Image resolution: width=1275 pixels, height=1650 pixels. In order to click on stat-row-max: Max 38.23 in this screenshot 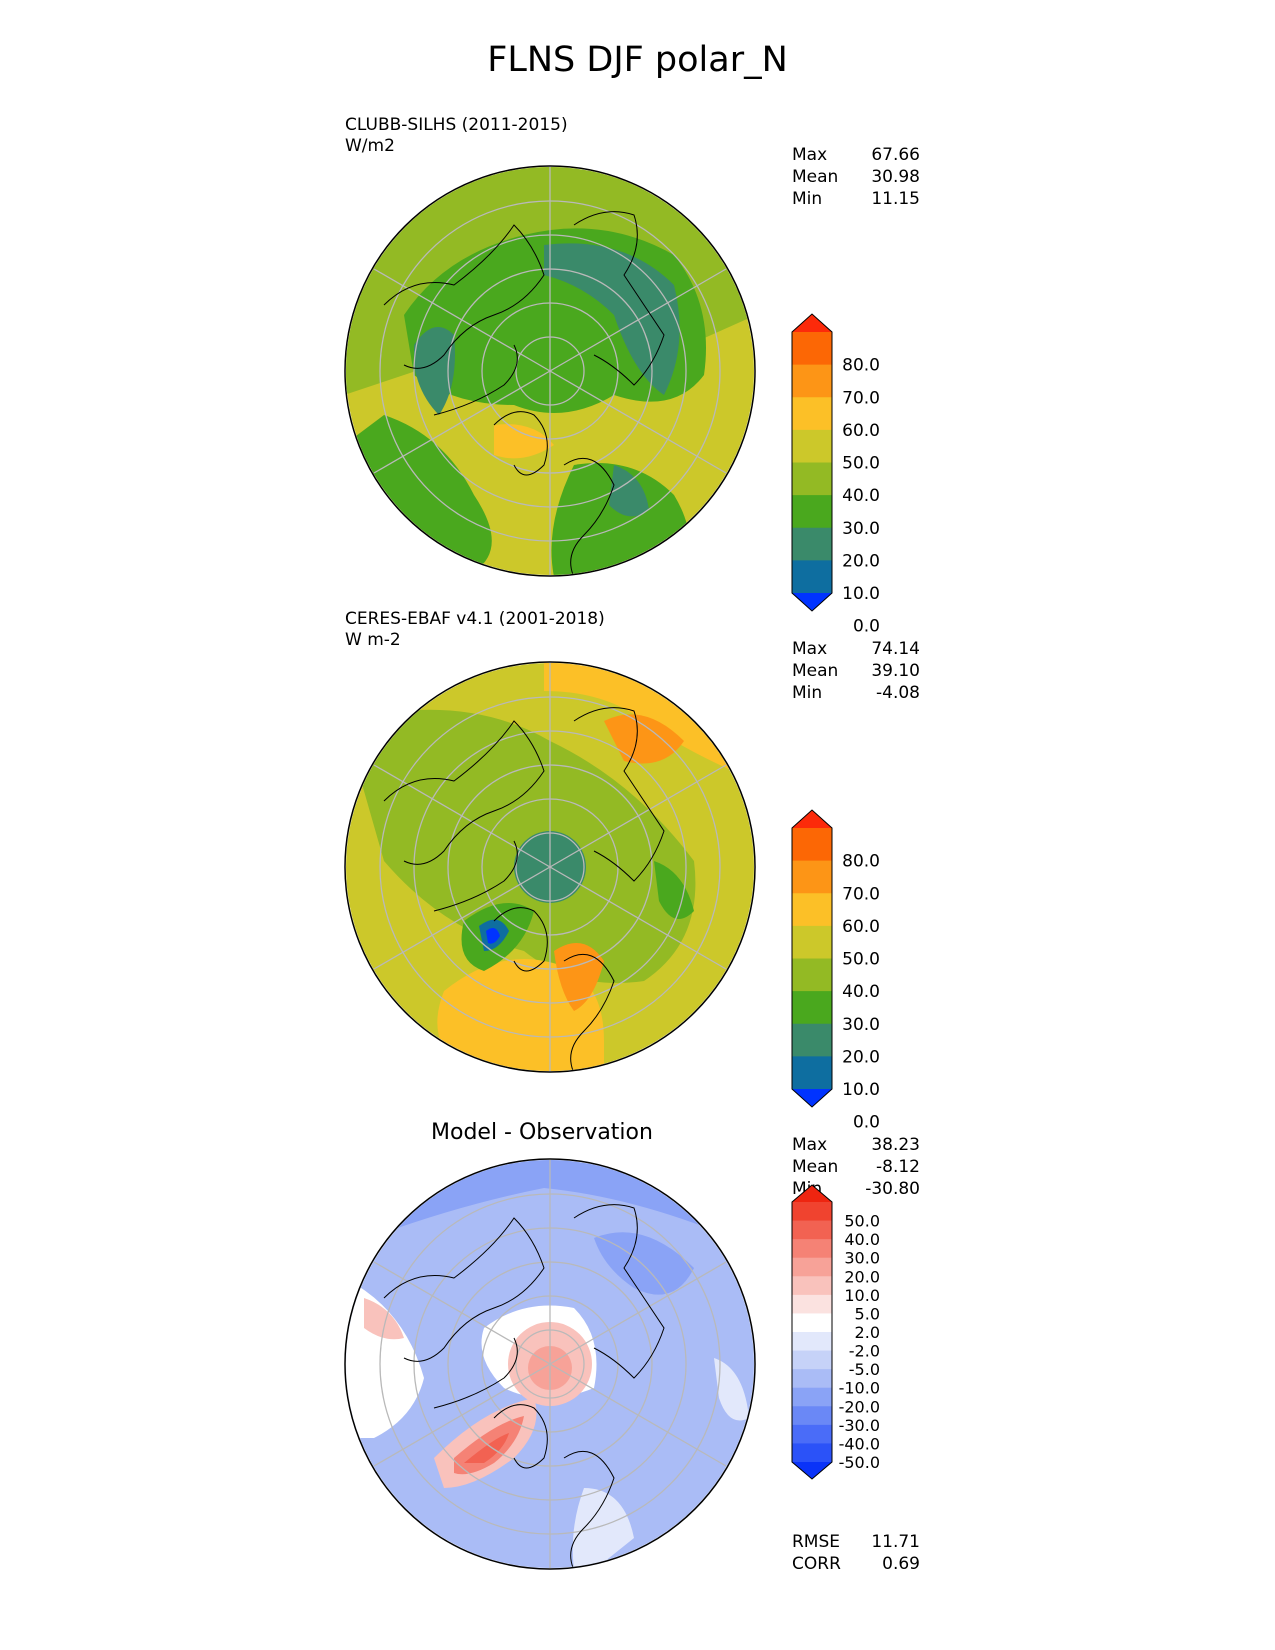, I will do `click(856, 1145)`.